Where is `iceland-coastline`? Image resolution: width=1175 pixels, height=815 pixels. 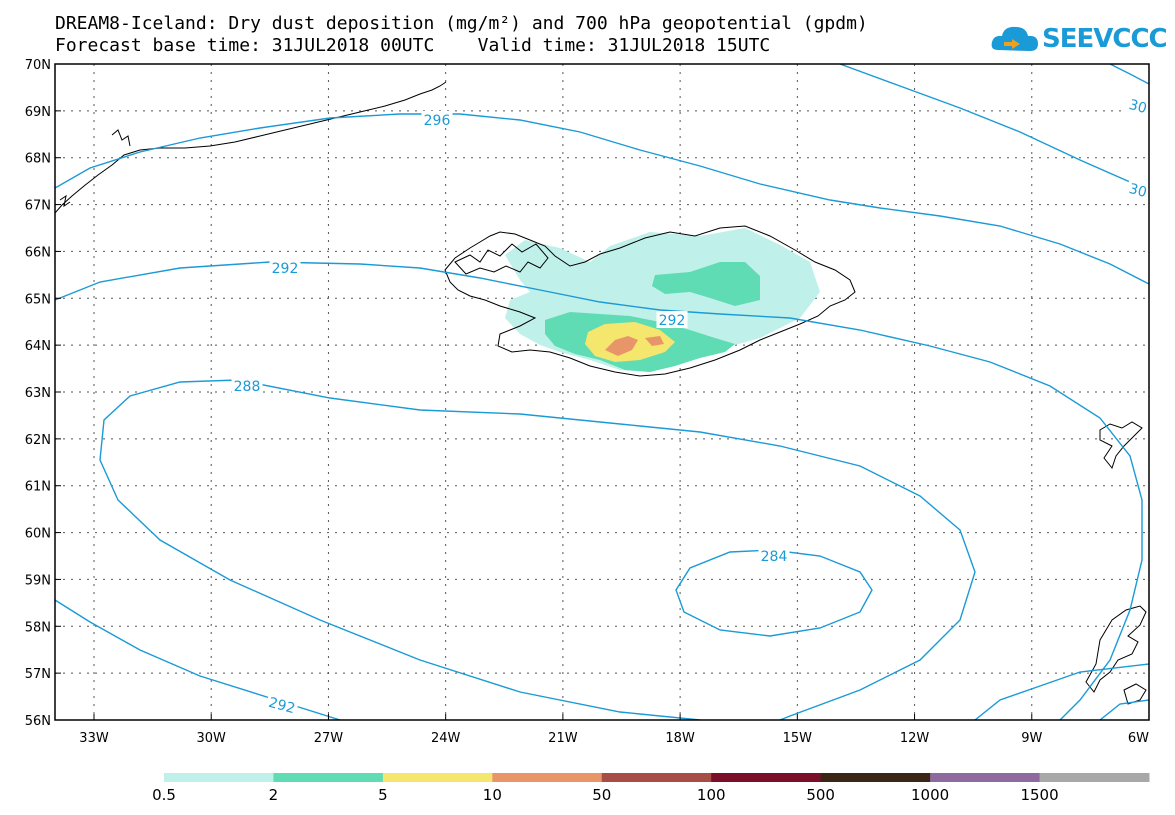
iceland-coastline is located at coordinates (650, 301).